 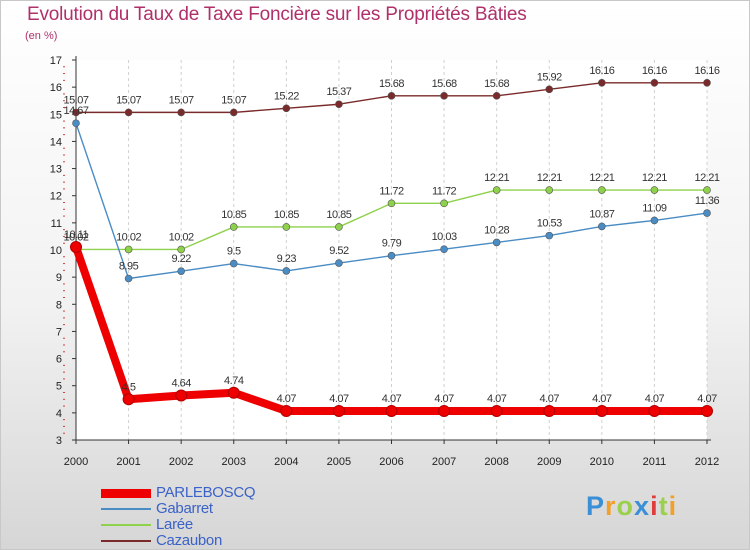 What do you see at coordinates (287, 259) in the screenshot?
I see `data-label: 9.23` at bounding box center [287, 259].